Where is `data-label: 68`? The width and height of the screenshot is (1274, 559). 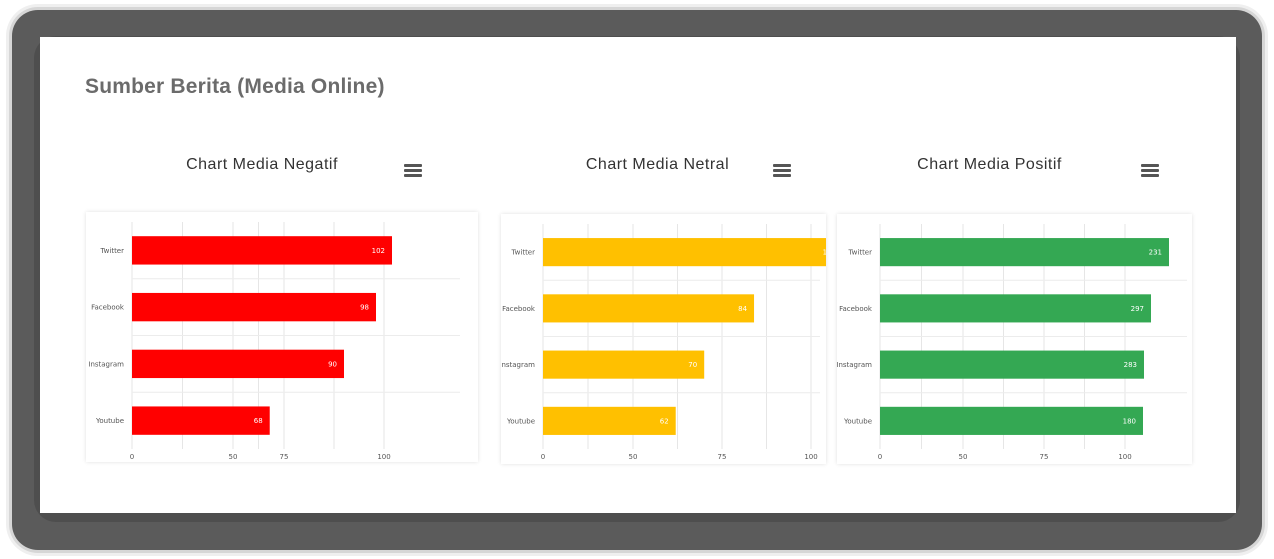 data-label: 68 is located at coordinates (258, 421).